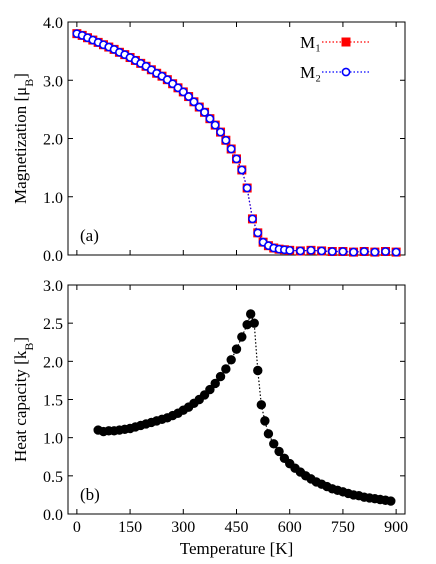  Describe the element at coordinates (183, 527) in the screenshot. I see `x-tick-label: 300` at that location.